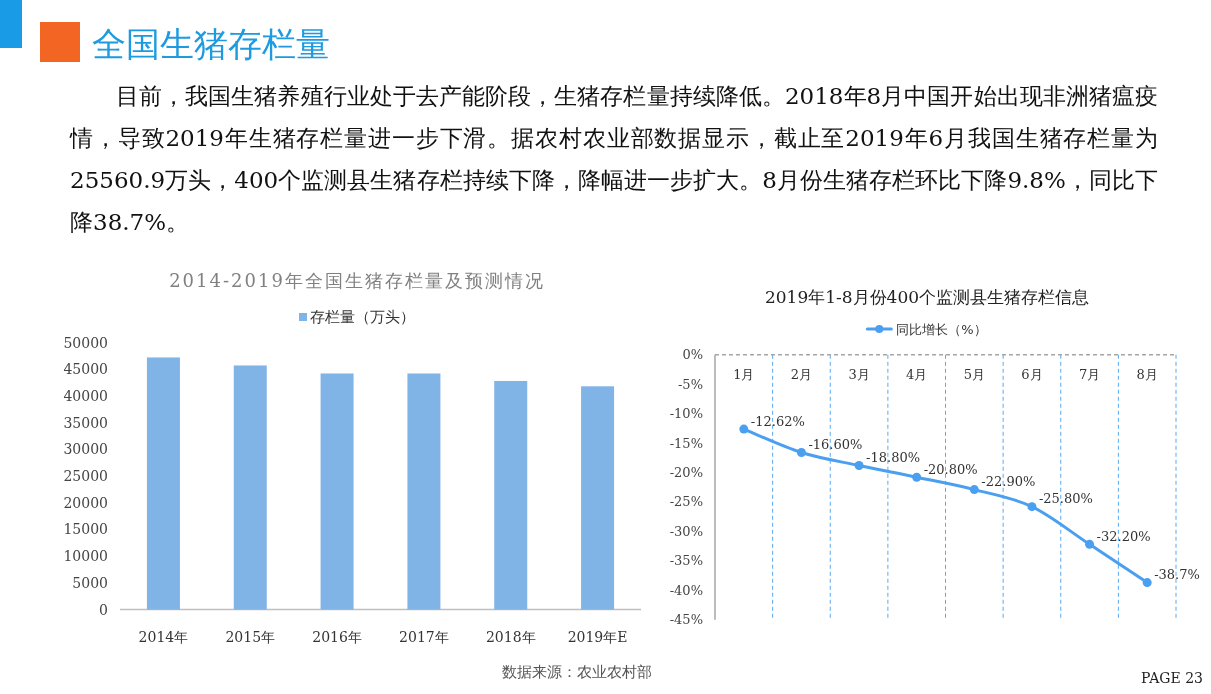 The width and height of the screenshot is (1211, 694). Describe the element at coordinates (85, 369) in the screenshot. I see `y-tick-label: 45000` at that location.